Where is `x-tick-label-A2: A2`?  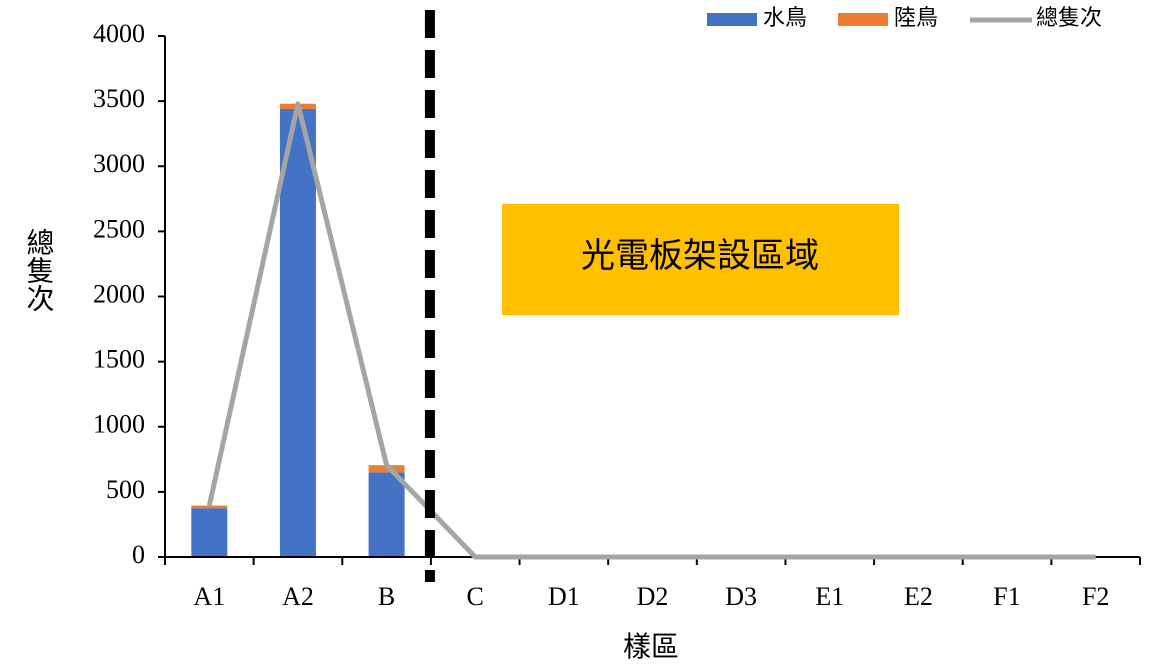 x-tick-label-A2: A2 is located at coordinates (298, 596).